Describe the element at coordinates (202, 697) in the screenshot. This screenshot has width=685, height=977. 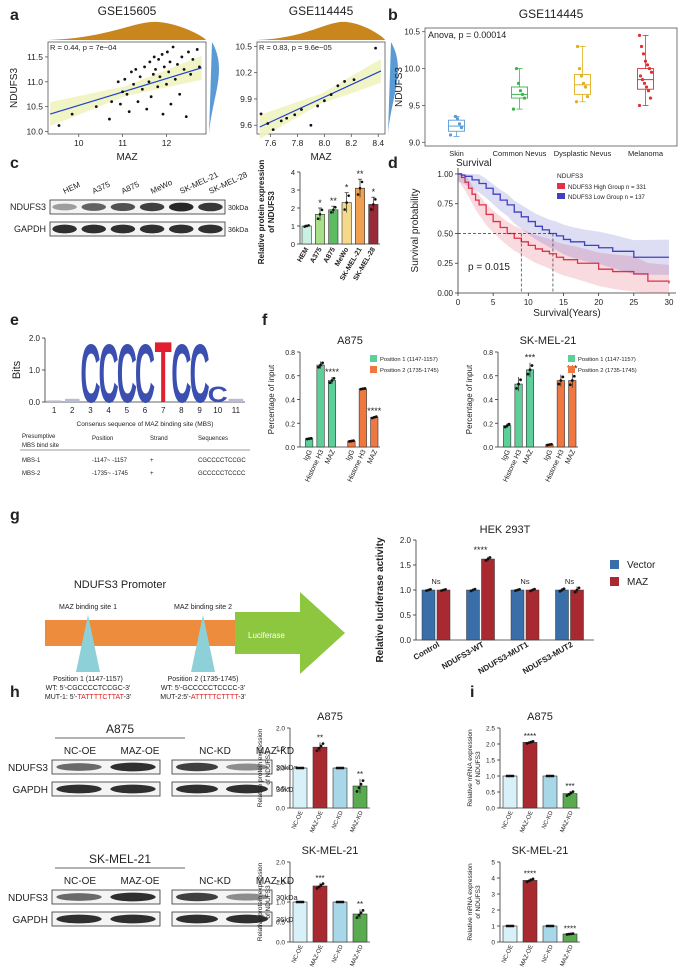
I see `mut-seq-label: MUT-2:5'-ATTTTTCTTTT-3'` at that location.